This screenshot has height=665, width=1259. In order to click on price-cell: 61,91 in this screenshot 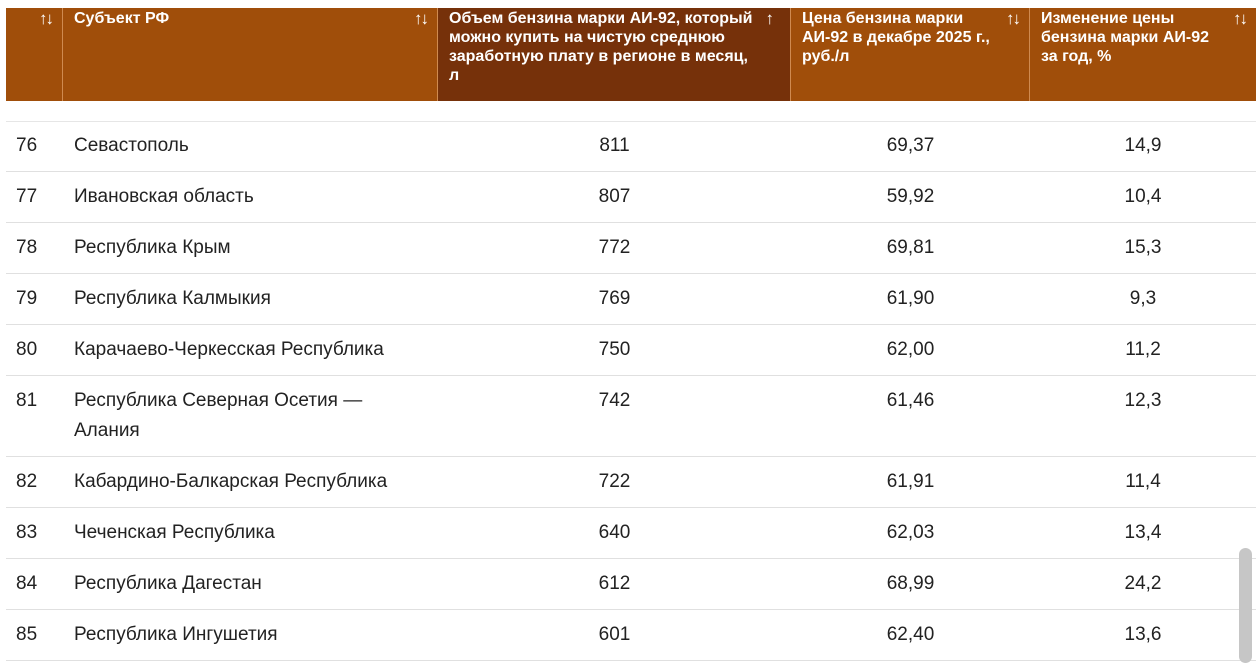, I will do `click(910, 481)`.